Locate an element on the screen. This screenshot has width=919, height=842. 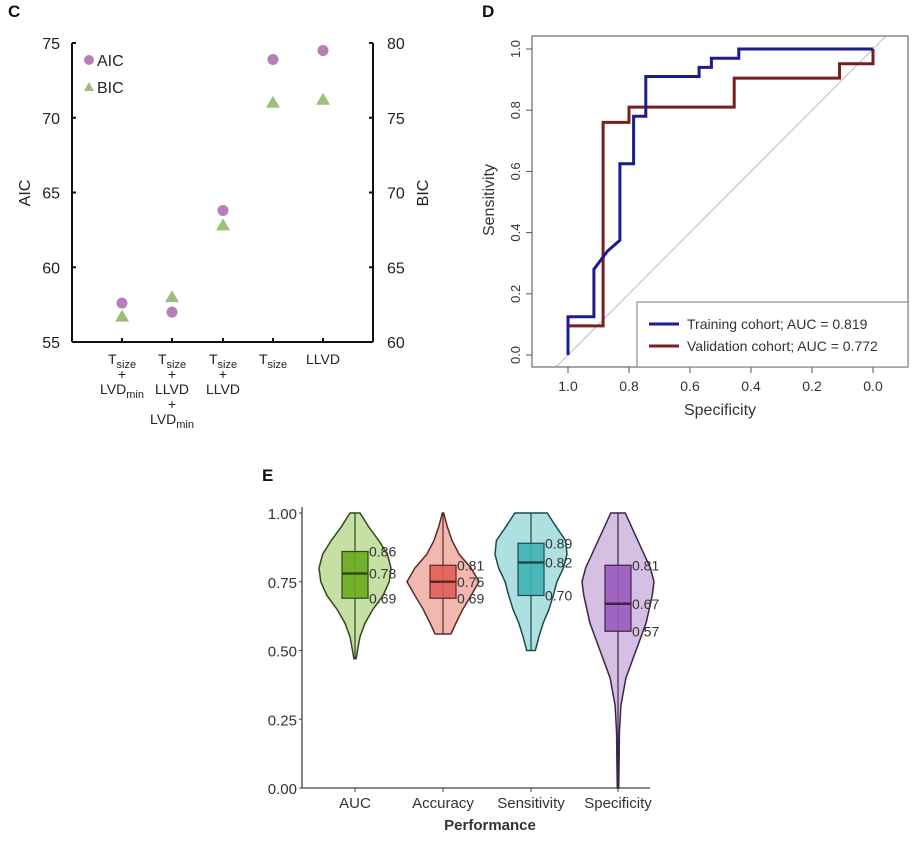
y-tick-label-left: 60 is located at coordinates (51, 268).